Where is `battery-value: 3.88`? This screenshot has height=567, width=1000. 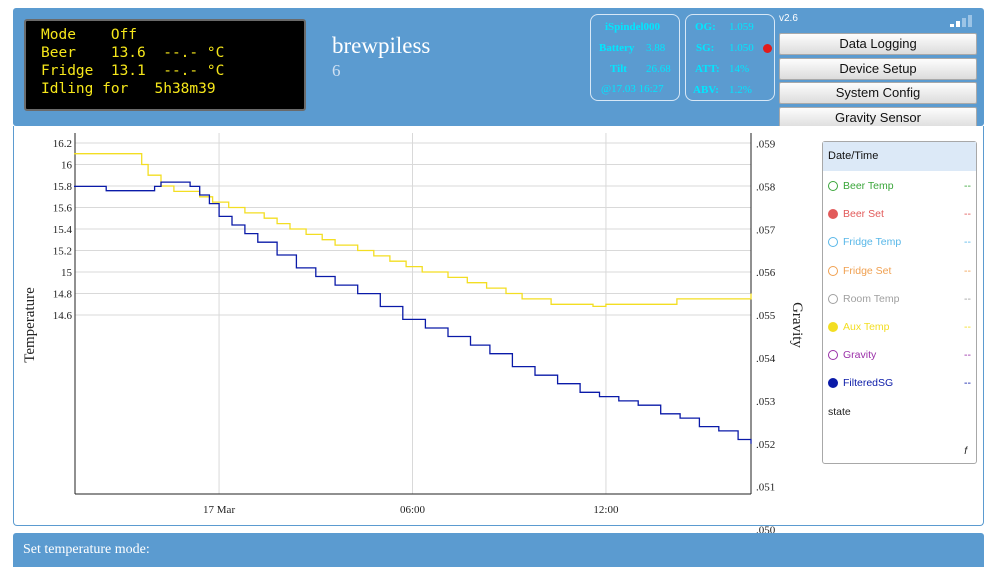 battery-value: 3.88 is located at coordinates (656, 48).